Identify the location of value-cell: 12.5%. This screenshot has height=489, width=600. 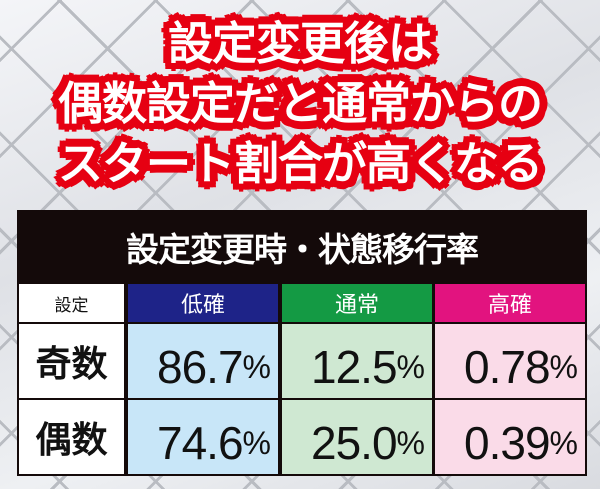
(357, 361).